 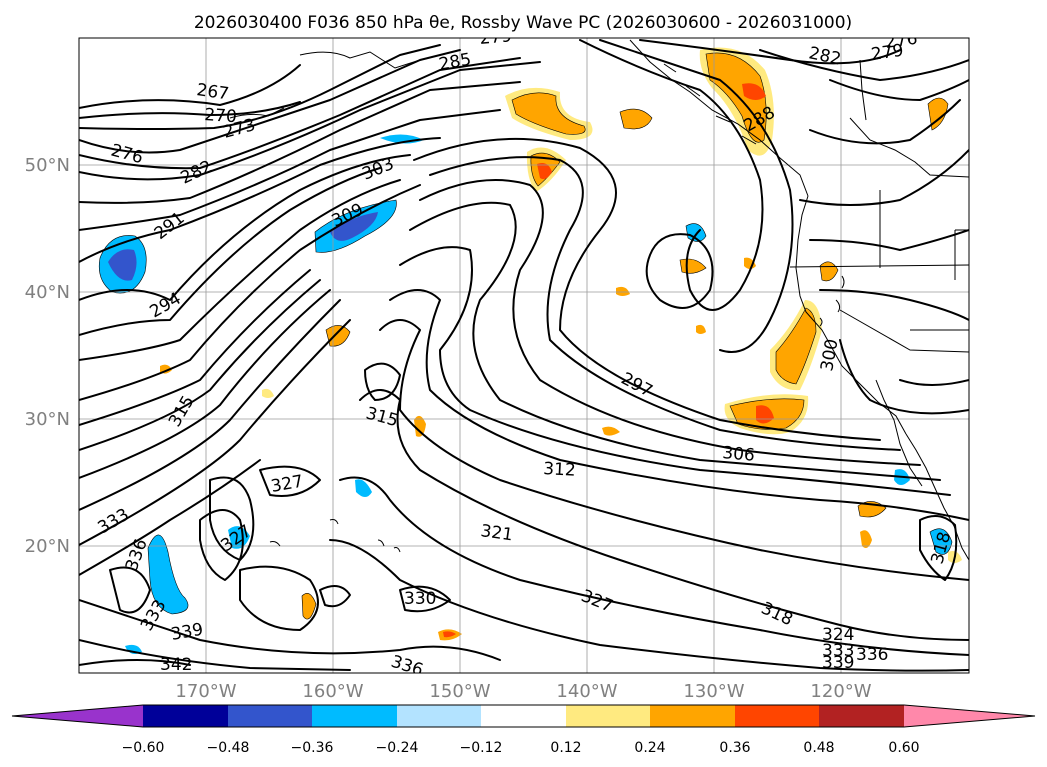 What do you see at coordinates (734, 748) in the screenshot?
I see `colorbar-tick-label: 0.36` at bounding box center [734, 748].